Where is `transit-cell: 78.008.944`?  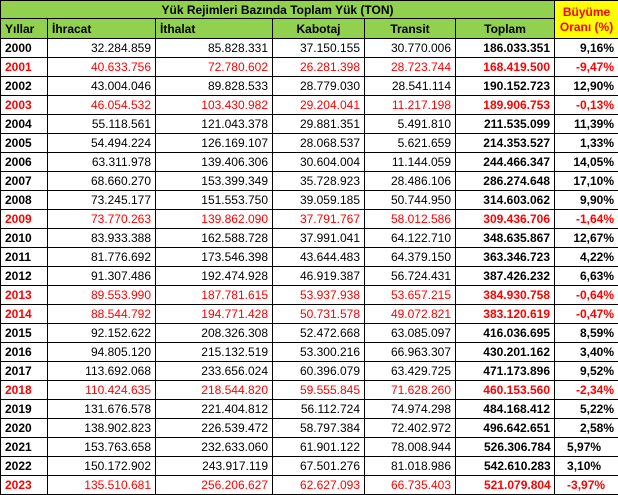
transit-cell: 78.008.944 is located at coordinates (410, 447).